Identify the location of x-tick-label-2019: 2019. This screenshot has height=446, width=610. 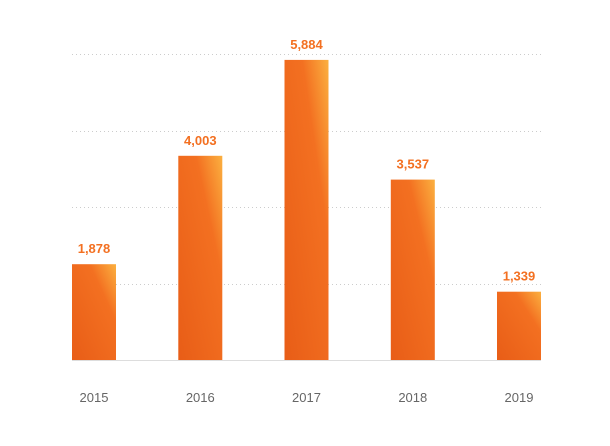
(519, 397).